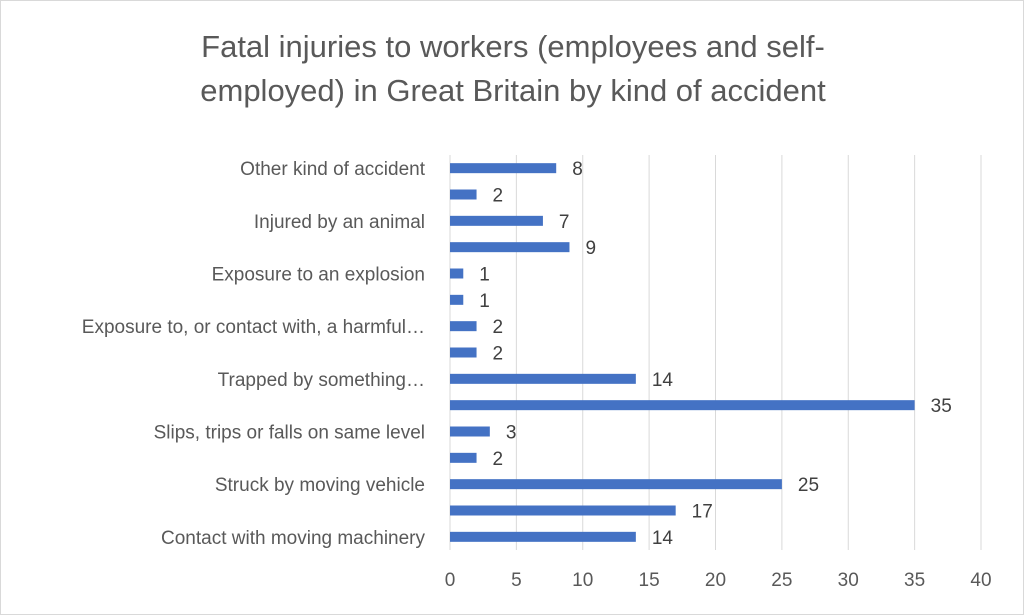 This screenshot has width=1024, height=615. Describe the element at coordinates (320, 485) in the screenshot. I see `category-label: Struck by moving vehicle` at that location.